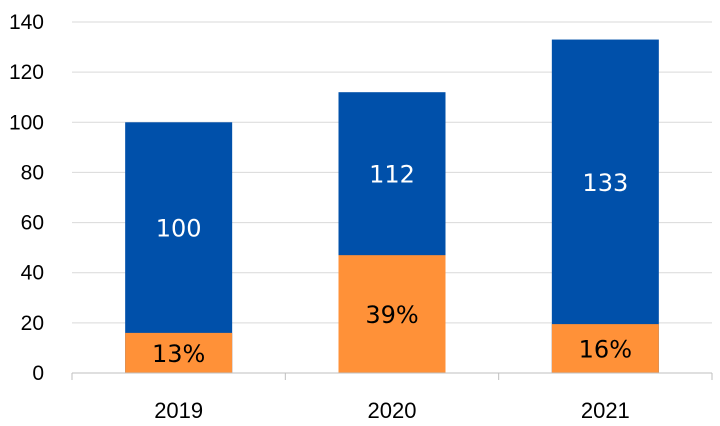  Describe the element at coordinates (32, 172) in the screenshot. I see `y-tick-label: 80` at that location.